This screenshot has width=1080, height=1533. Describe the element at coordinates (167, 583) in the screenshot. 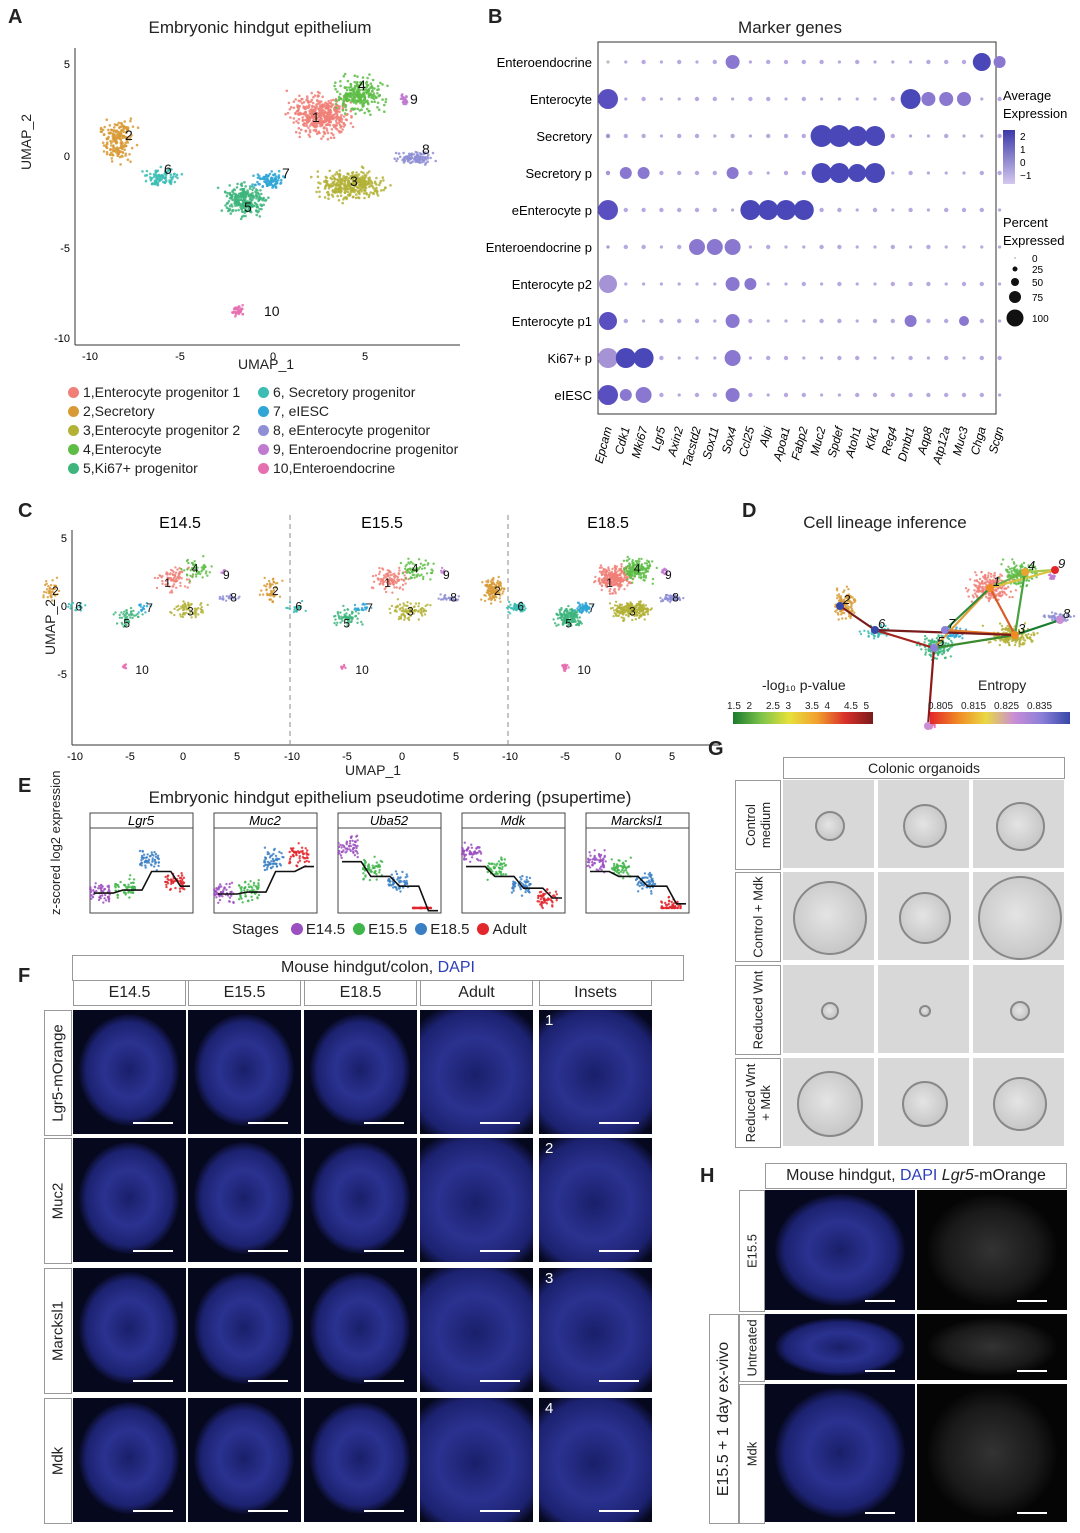

I see `cluster-number: 1` at that location.